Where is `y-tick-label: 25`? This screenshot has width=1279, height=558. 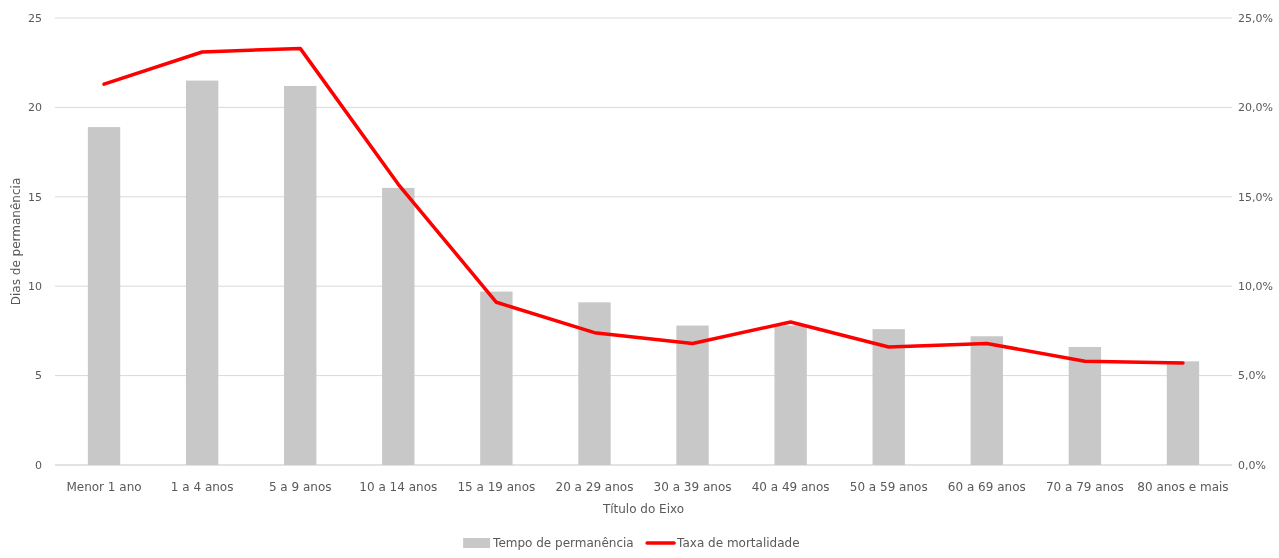
y-tick-label: 25 is located at coordinates (35, 18).